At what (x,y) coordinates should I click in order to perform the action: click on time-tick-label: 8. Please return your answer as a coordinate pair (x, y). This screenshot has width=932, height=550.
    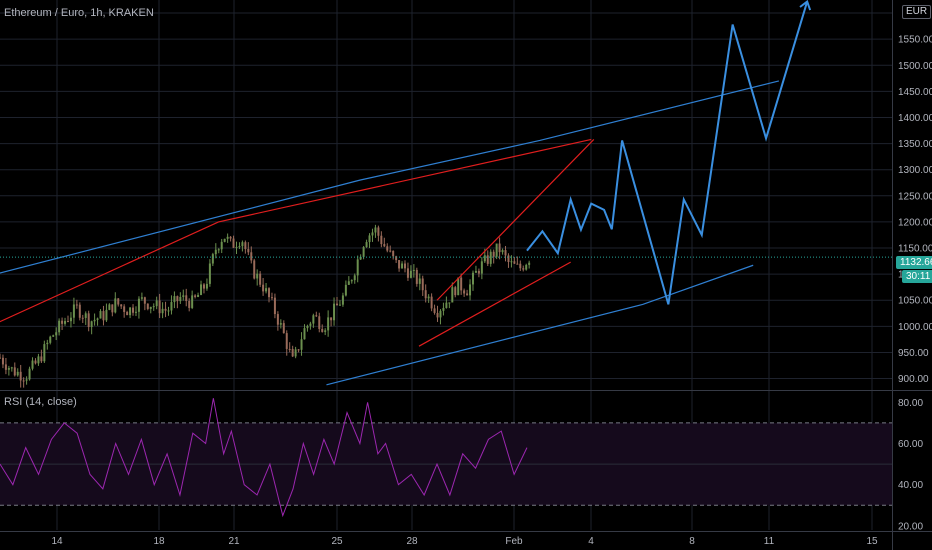
    Looking at the image, I should click on (692, 541).